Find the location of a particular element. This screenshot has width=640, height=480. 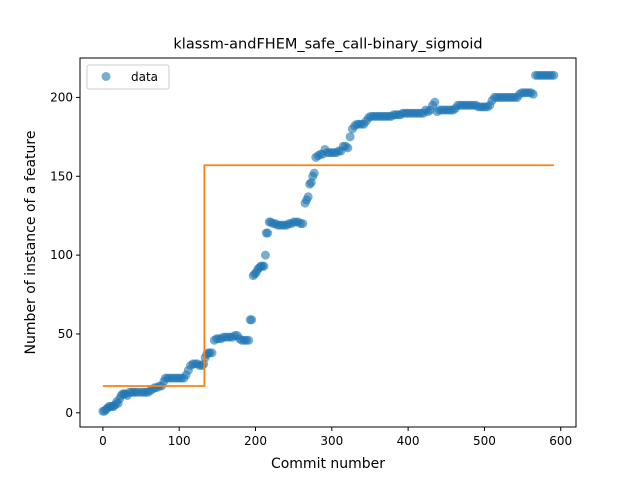

legend-marker-data is located at coordinates (106, 76).